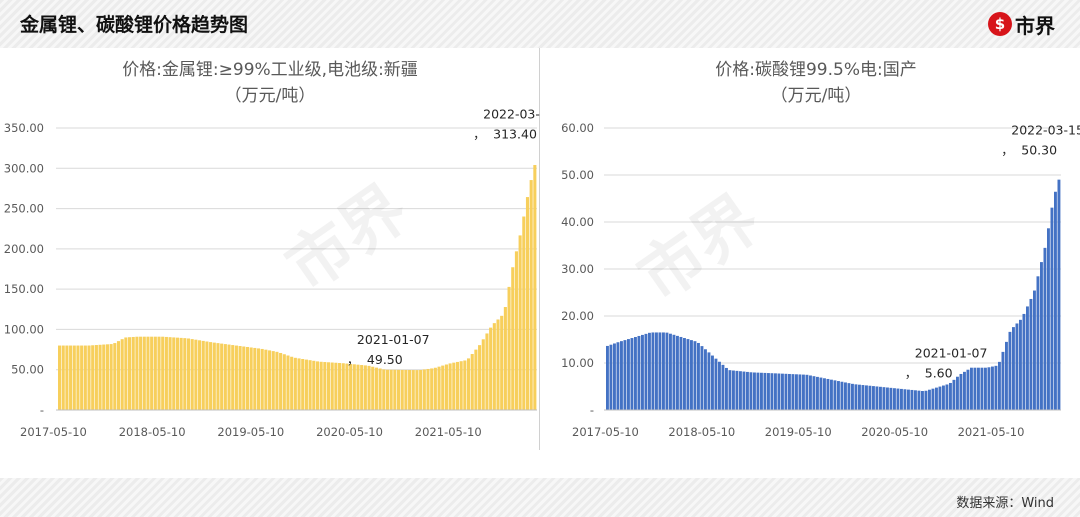 This screenshot has width=1080, height=517. What do you see at coordinates (577, 175) in the screenshot?
I see `y-tick-label: 50.00` at bounding box center [577, 175].